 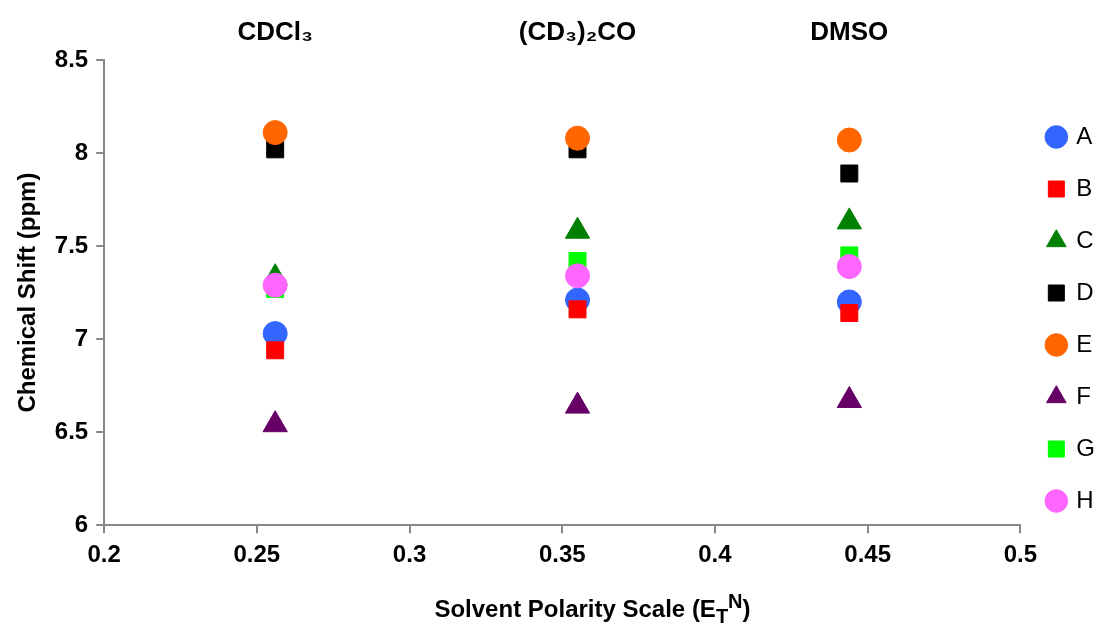 What do you see at coordinates (849, 31) in the screenshot?
I see `text: DMSO` at bounding box center [849, 31].